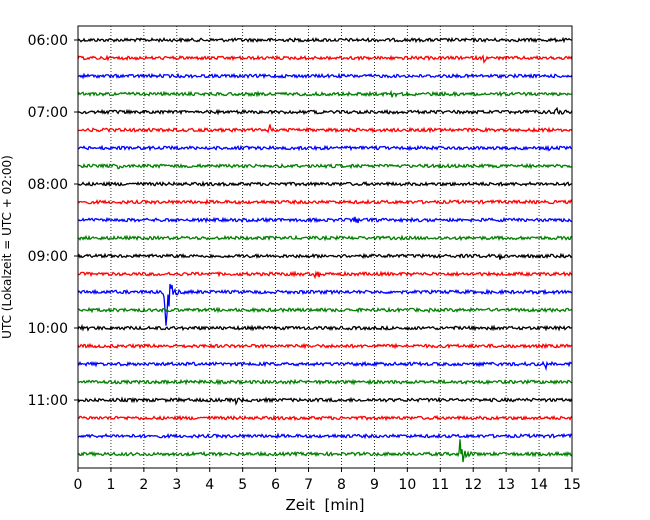 Image resolution: width=650 pixels, height=520 pixels. Describe the element at coordinates (48, 329) in the screenshot. I see `y-tick-label: 10:00` at that location.